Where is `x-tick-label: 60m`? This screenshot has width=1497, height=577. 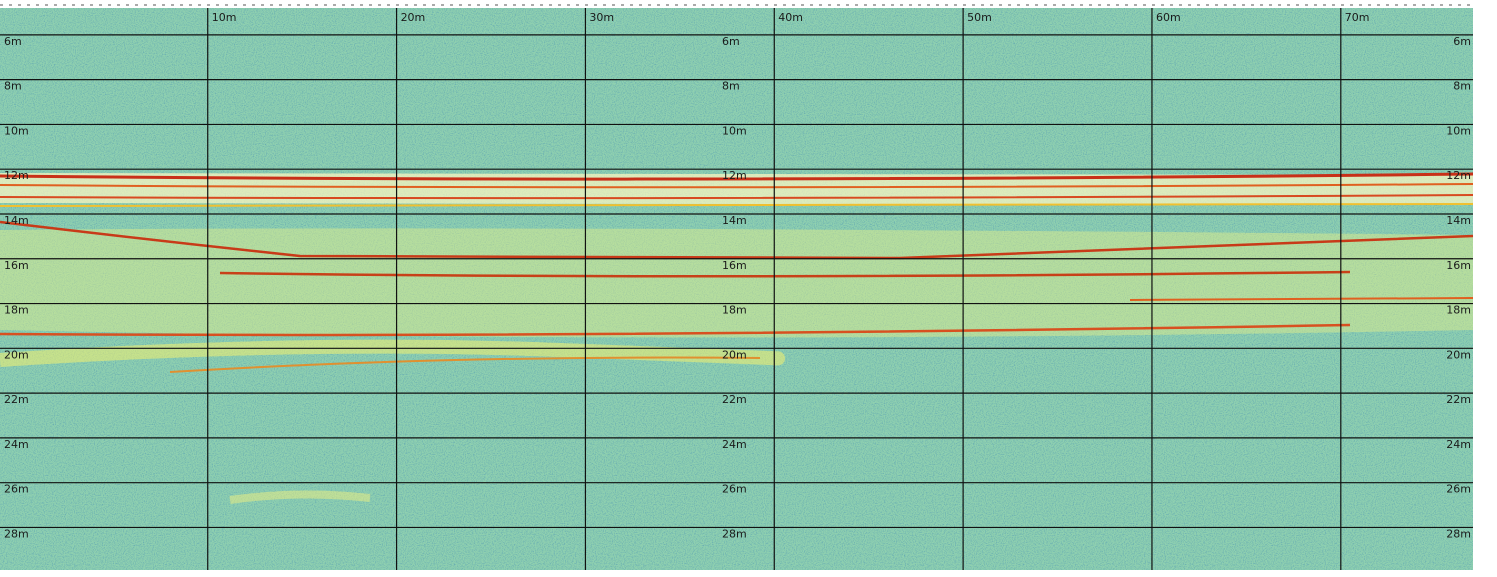 x-tick-label: 60m is located at coordinates (1168, 17).